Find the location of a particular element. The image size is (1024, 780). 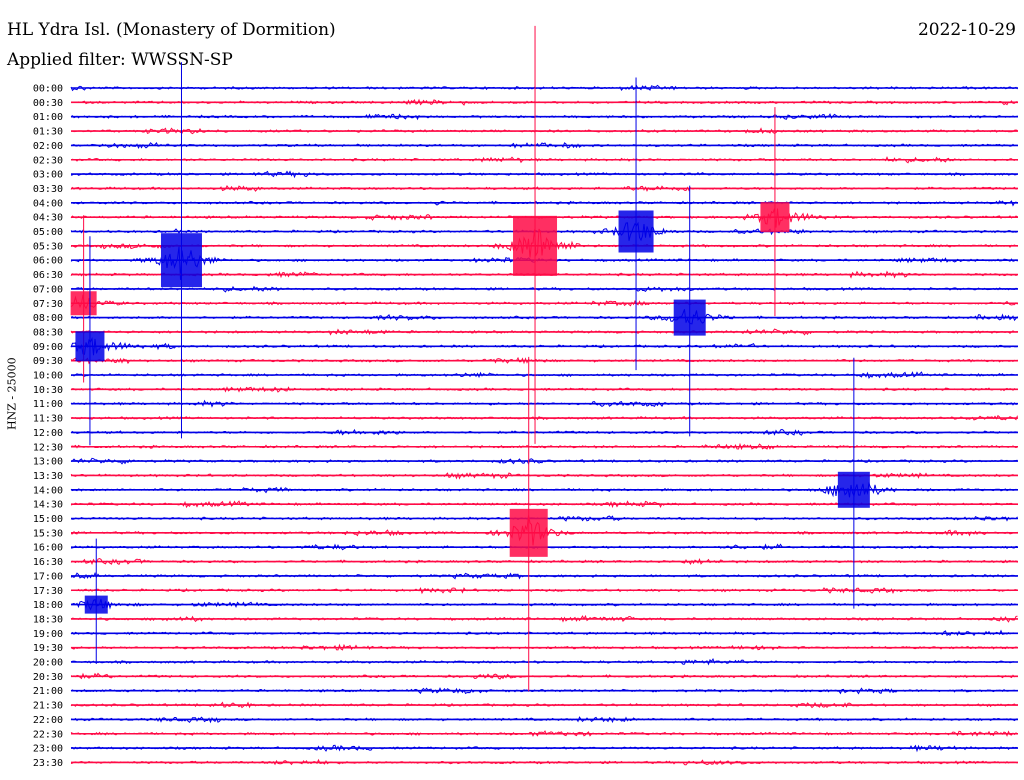

time-tick-label: 02:00 is located at coordinates (48, 146).